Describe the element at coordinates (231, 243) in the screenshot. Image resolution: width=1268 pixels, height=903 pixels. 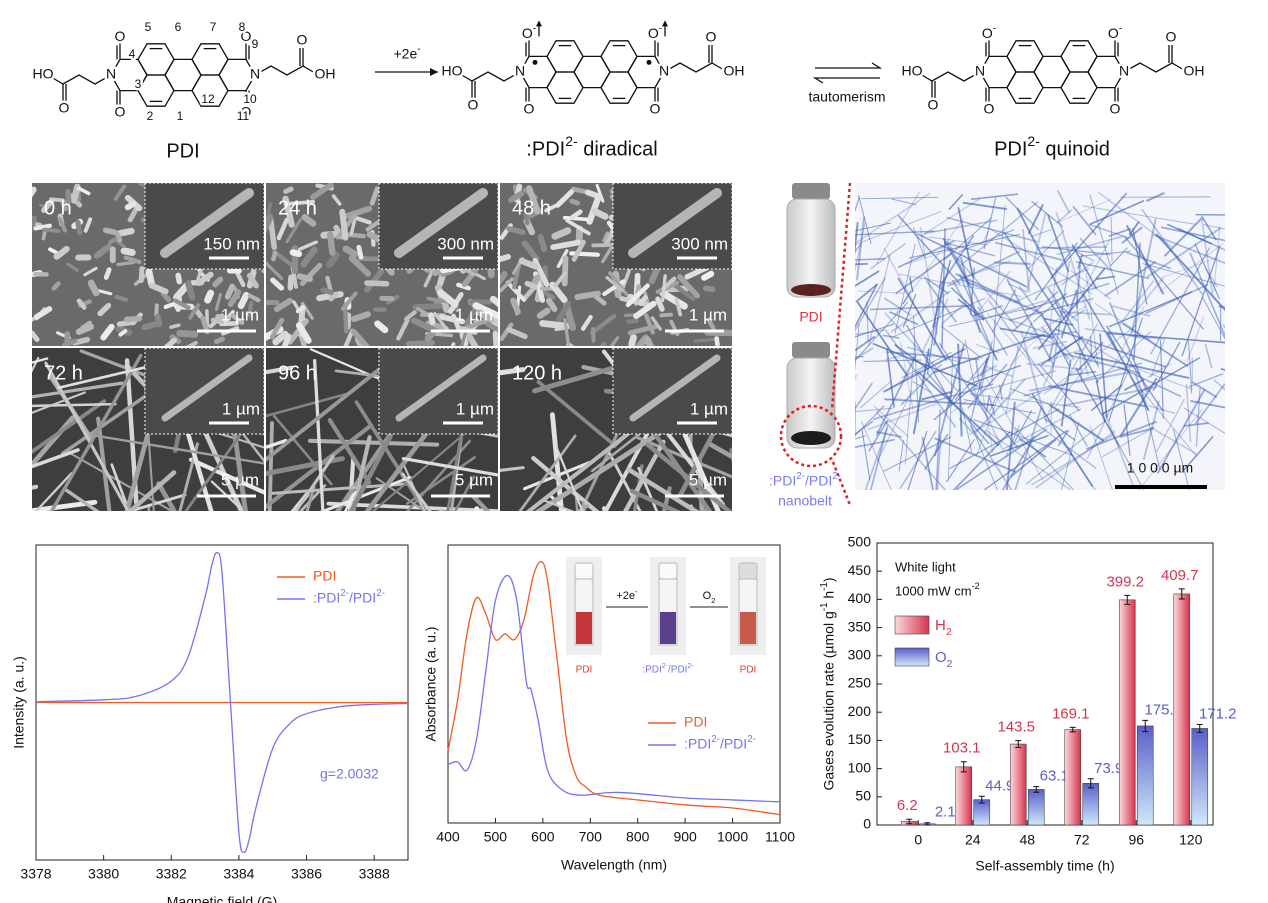
I see `inset-scale-label: 150 nm` at that location.